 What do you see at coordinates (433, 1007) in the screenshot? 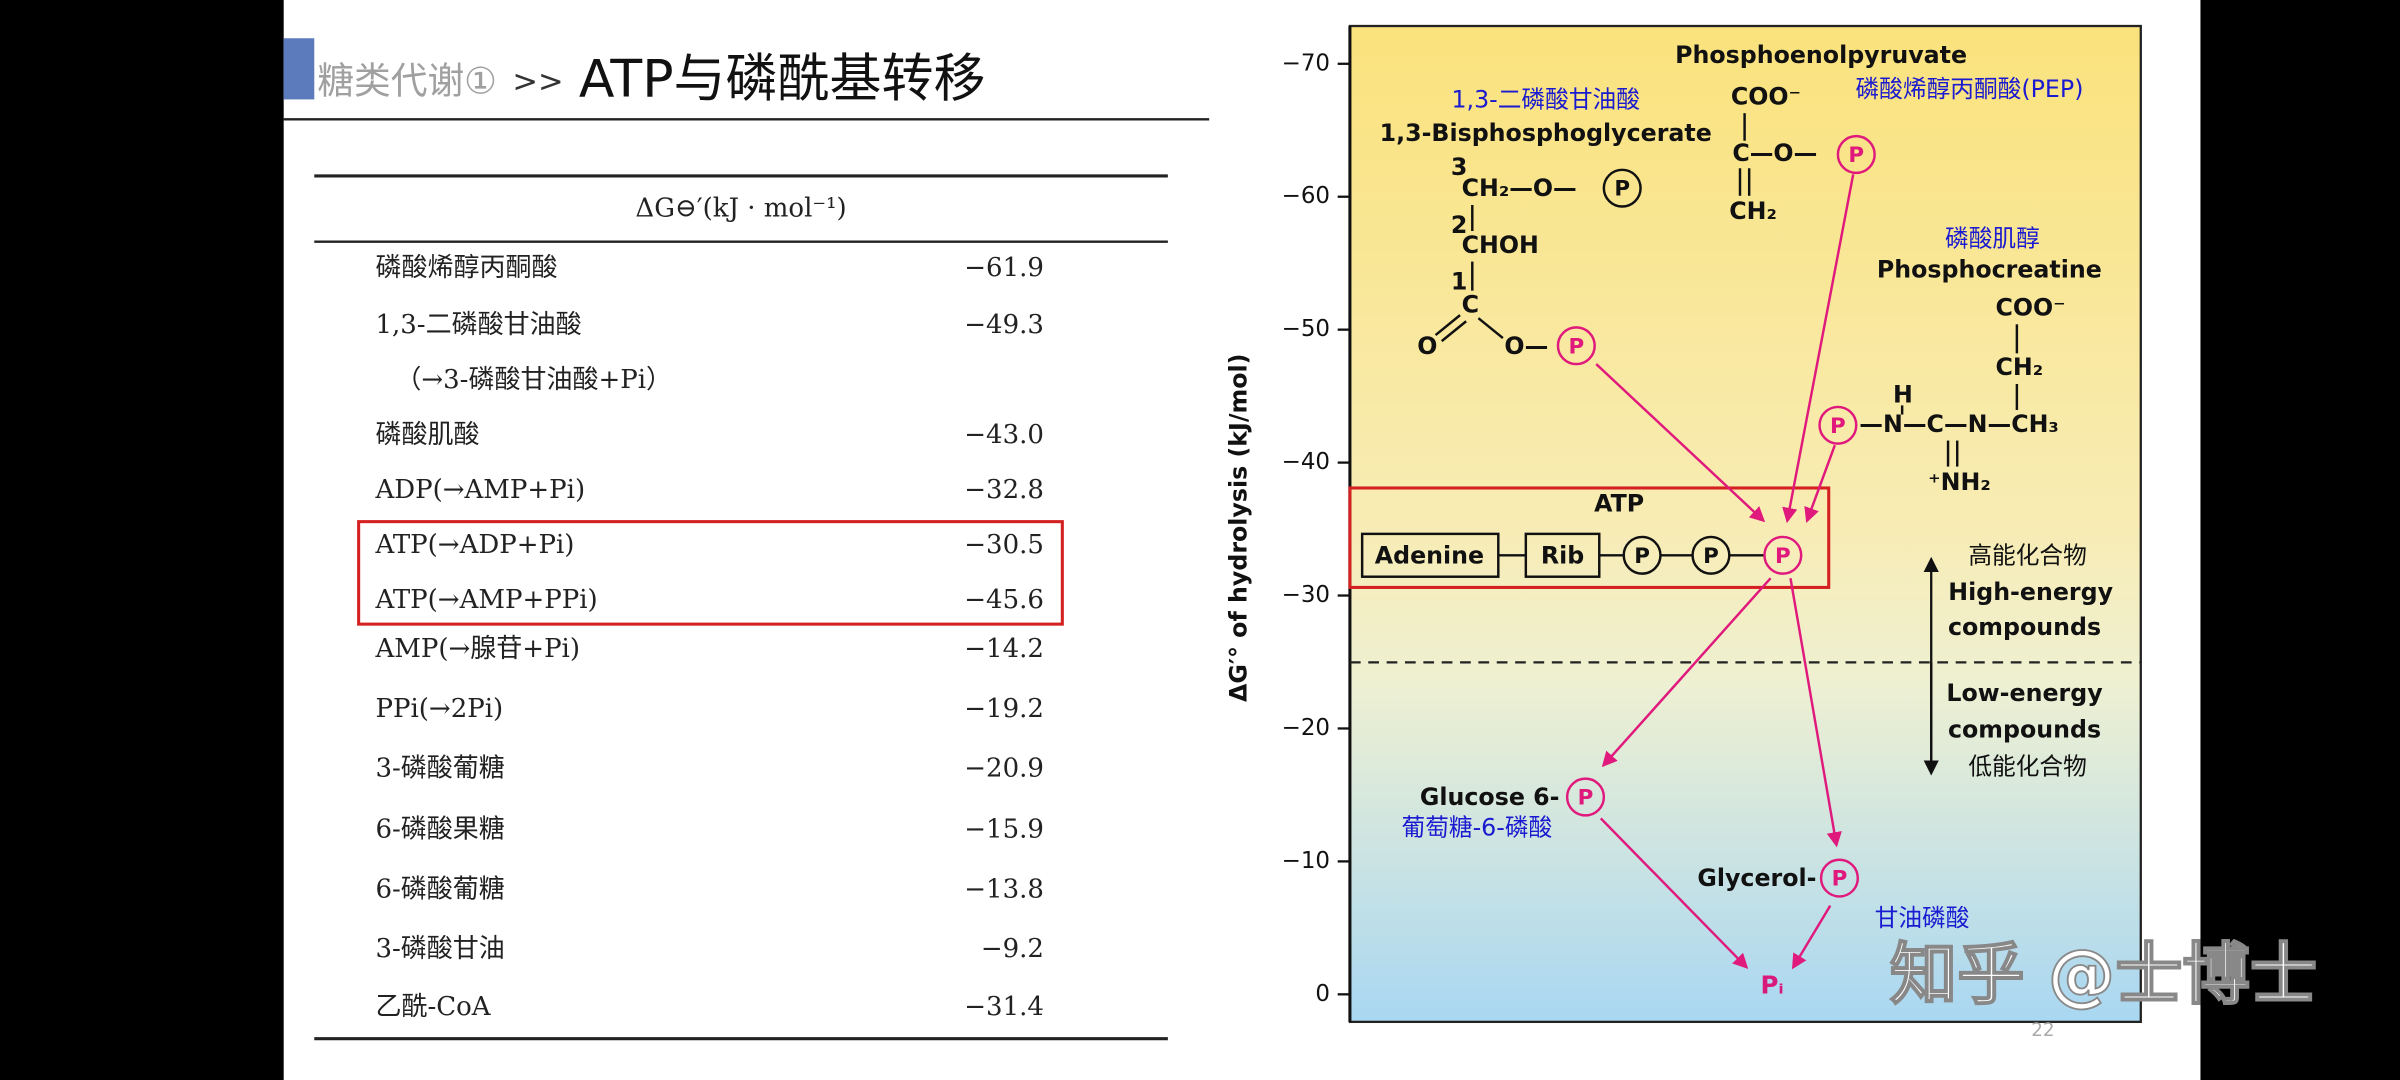
I see `row-name: 乙酰-CoA` at bounding box center [433, 1007].